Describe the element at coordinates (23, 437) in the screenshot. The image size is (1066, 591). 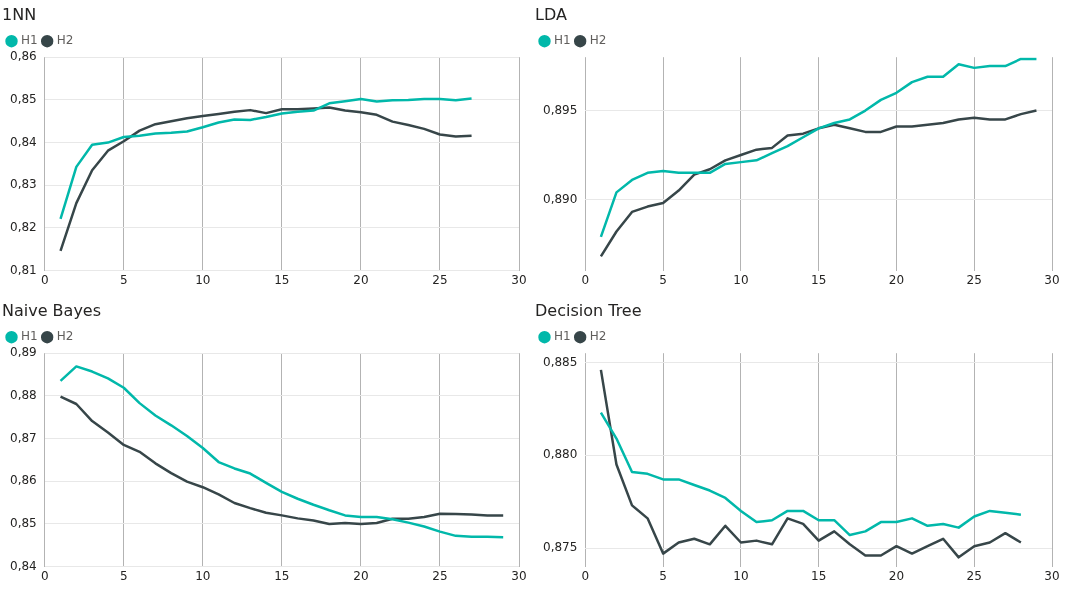
I see `y-tick-label: 0,87` at that location.